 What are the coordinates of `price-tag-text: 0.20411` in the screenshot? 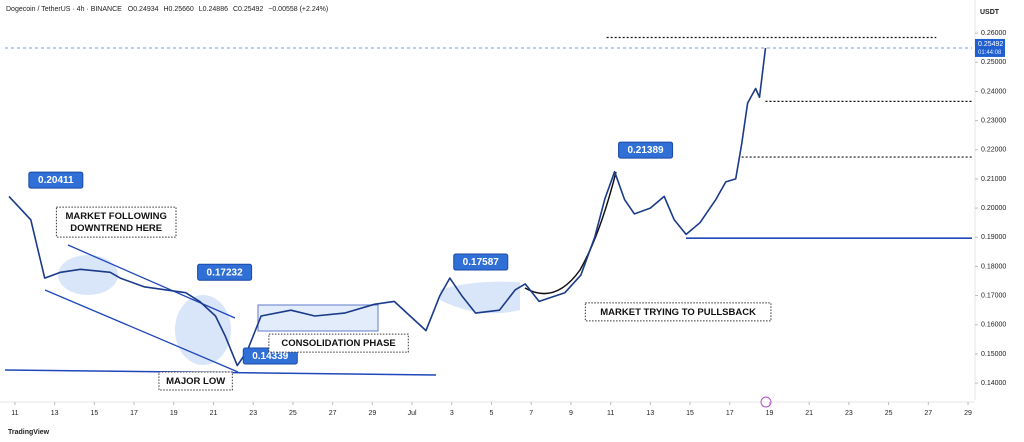 It's located at (56, 180).